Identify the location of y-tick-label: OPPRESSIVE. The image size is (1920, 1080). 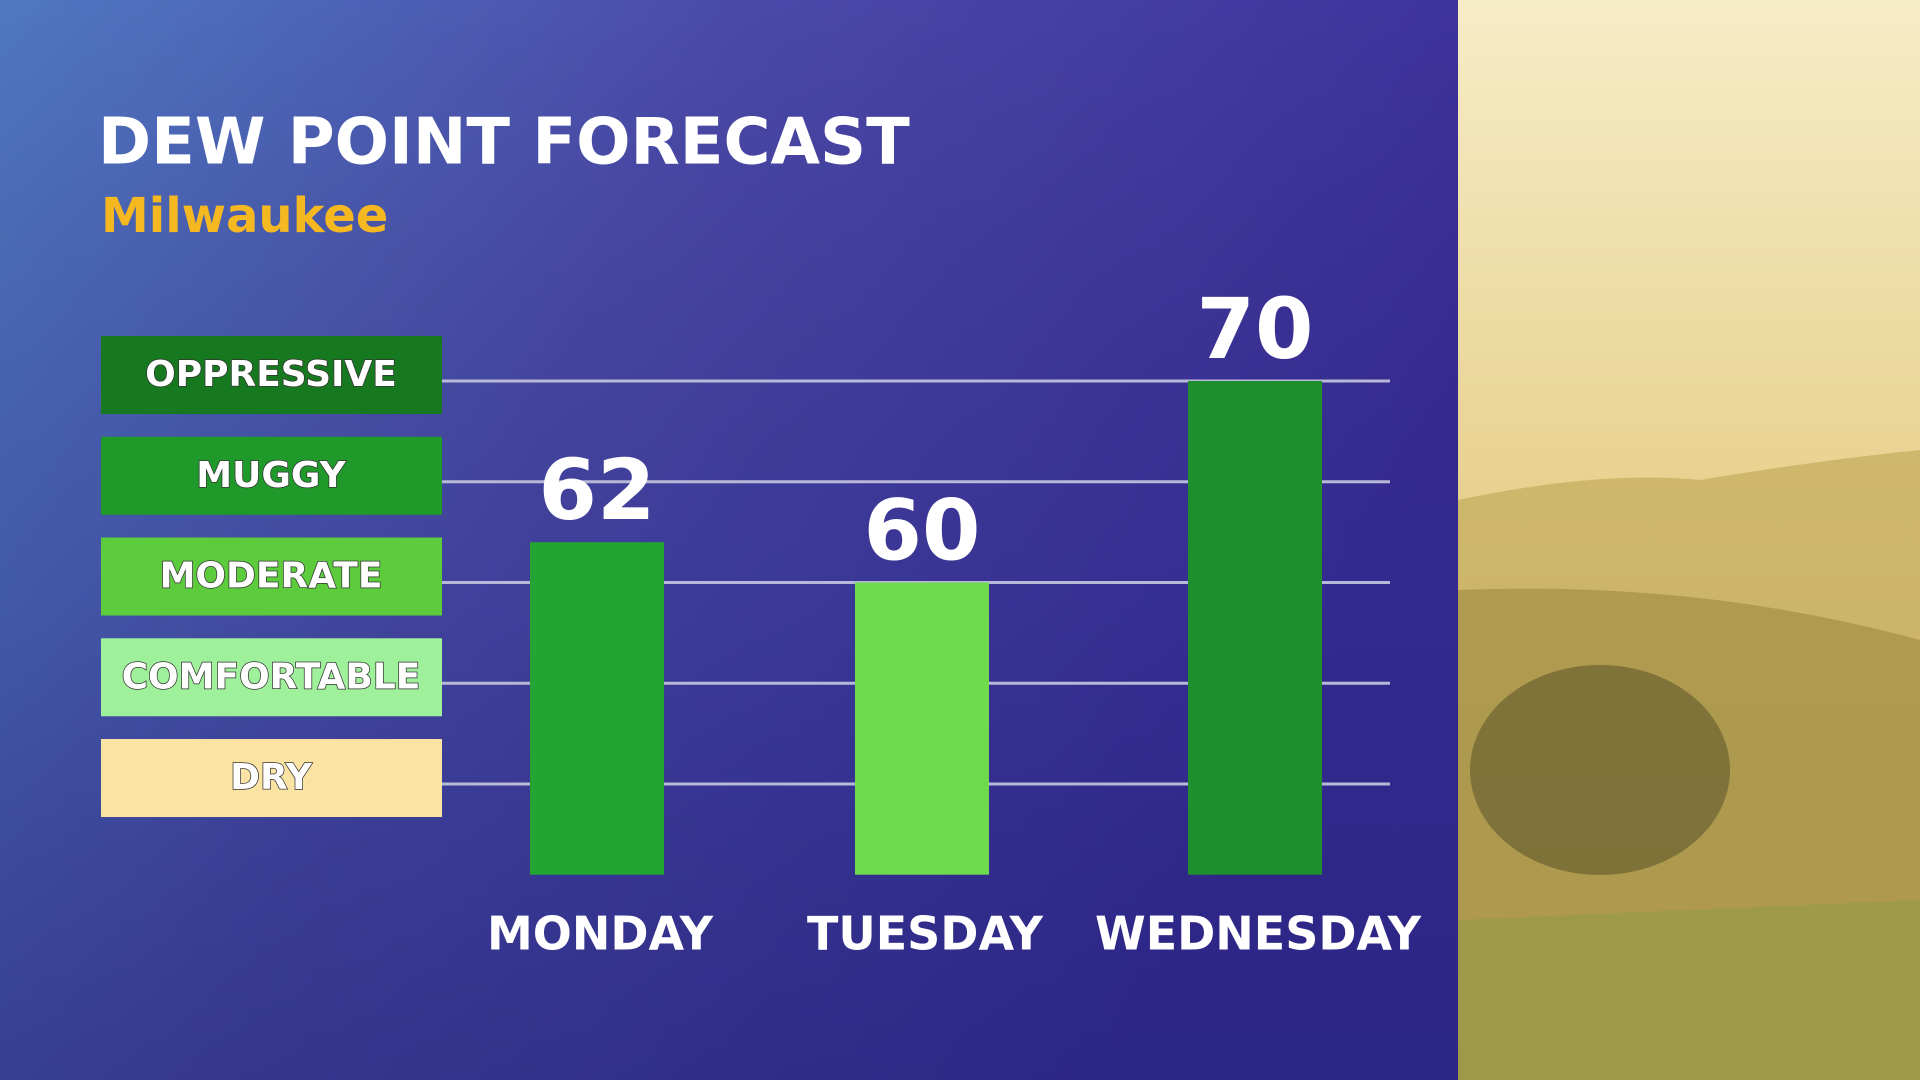
(271, 374).